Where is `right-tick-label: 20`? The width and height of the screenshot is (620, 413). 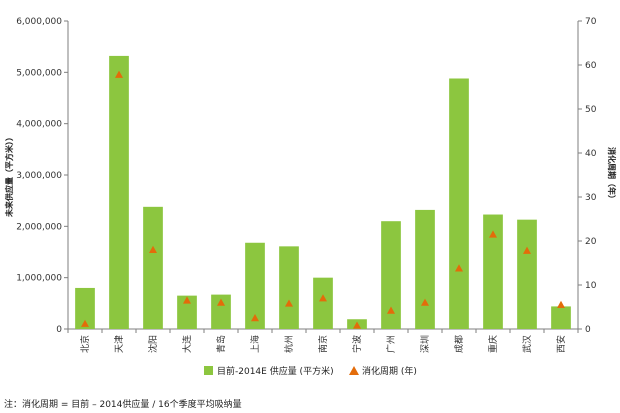
right-tick-label: 20 is located at coordinates (591, 242).